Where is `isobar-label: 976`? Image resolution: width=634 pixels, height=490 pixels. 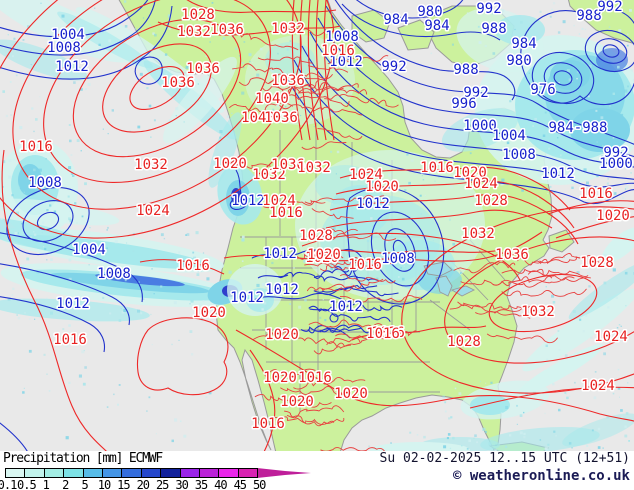 isobar-label: 976 is located at coordinates (542, 90).